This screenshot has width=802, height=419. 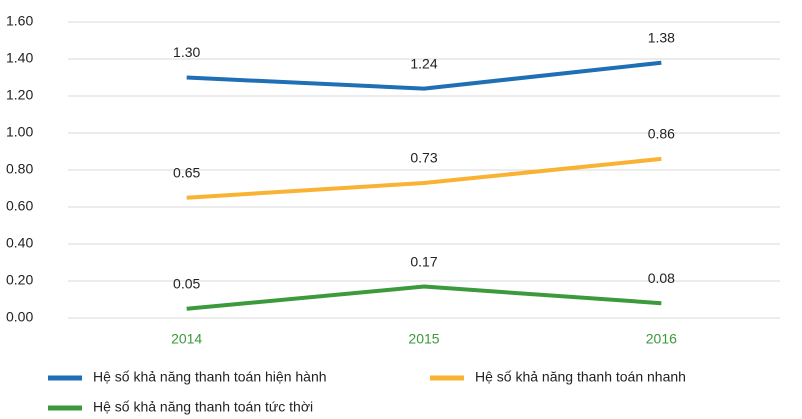 What do you see at coordinates (19, 317) in the screenshot?
I see `y-tick-label: 0.00` at bounding box center [19, 317].